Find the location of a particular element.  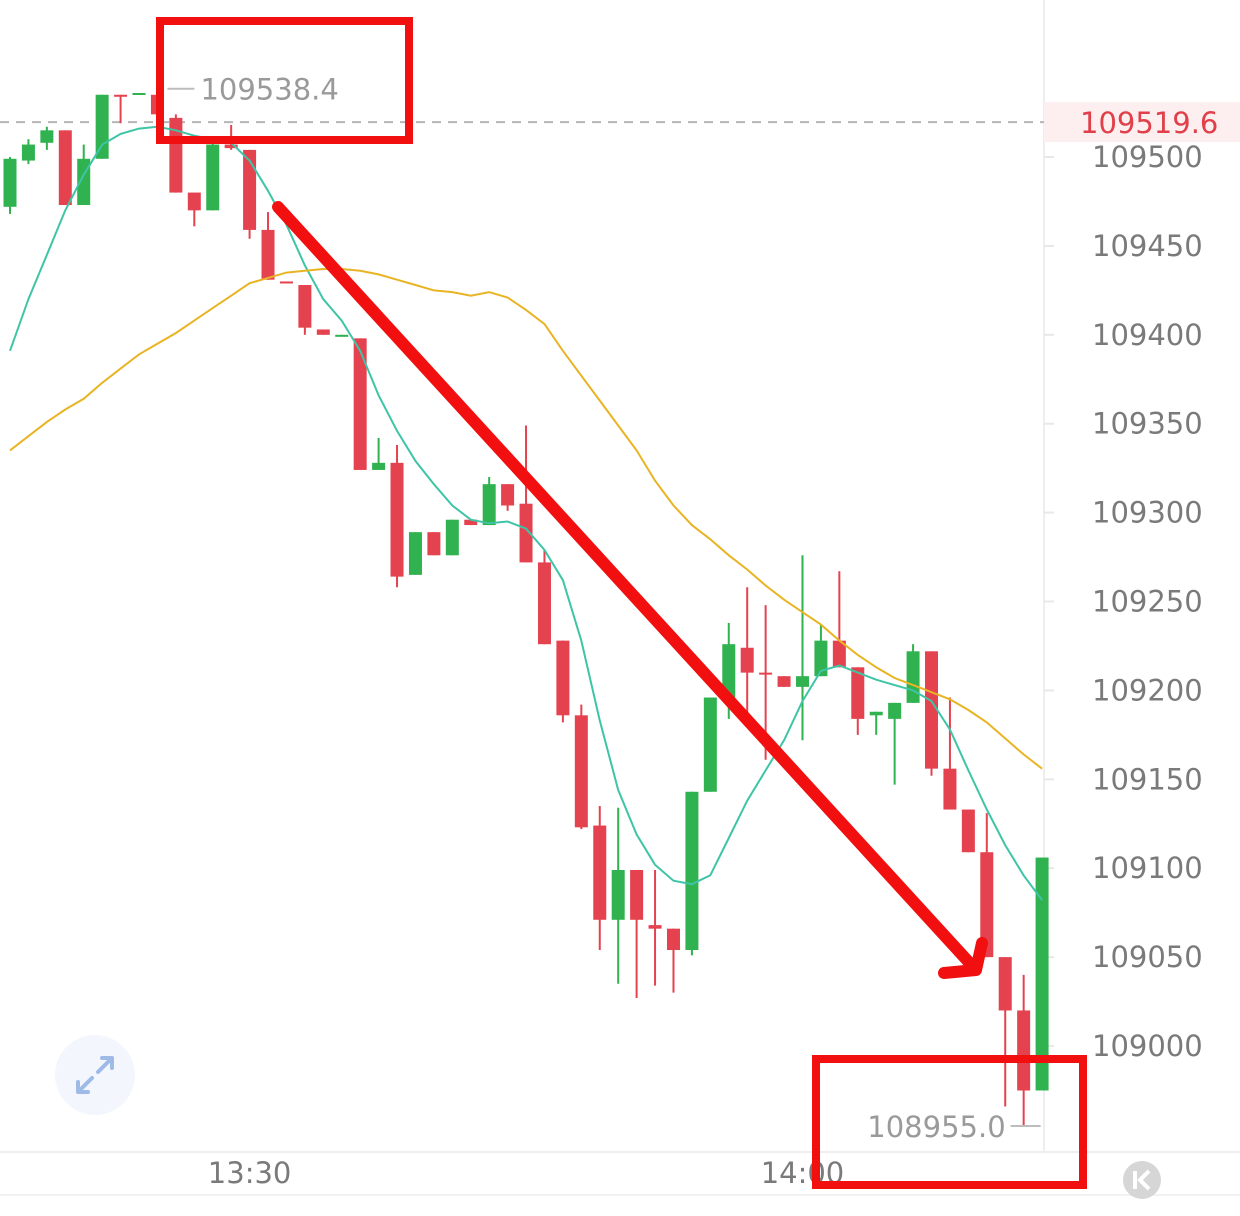

last-price-tag is located at coordinates (1142, 122).